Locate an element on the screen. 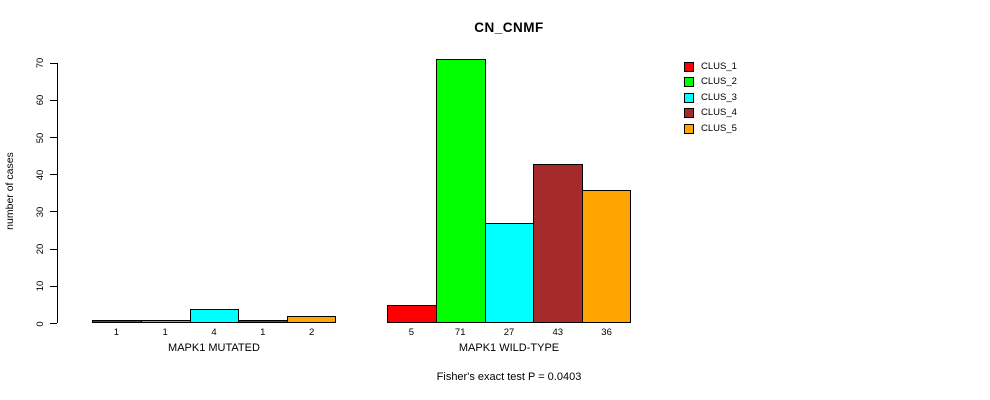 The image size is (990, 400). category-label-1: MAPK1 WILD-TYPE is located at coordinates (509, 347).